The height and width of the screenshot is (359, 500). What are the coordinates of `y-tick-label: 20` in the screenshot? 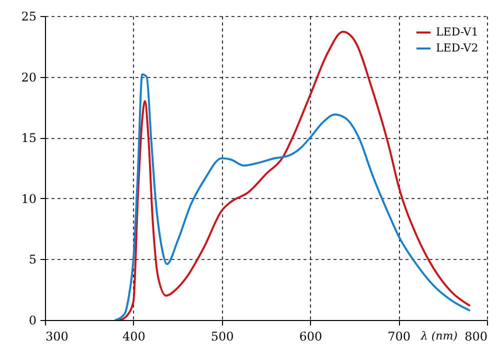 It's located at (28, 77).